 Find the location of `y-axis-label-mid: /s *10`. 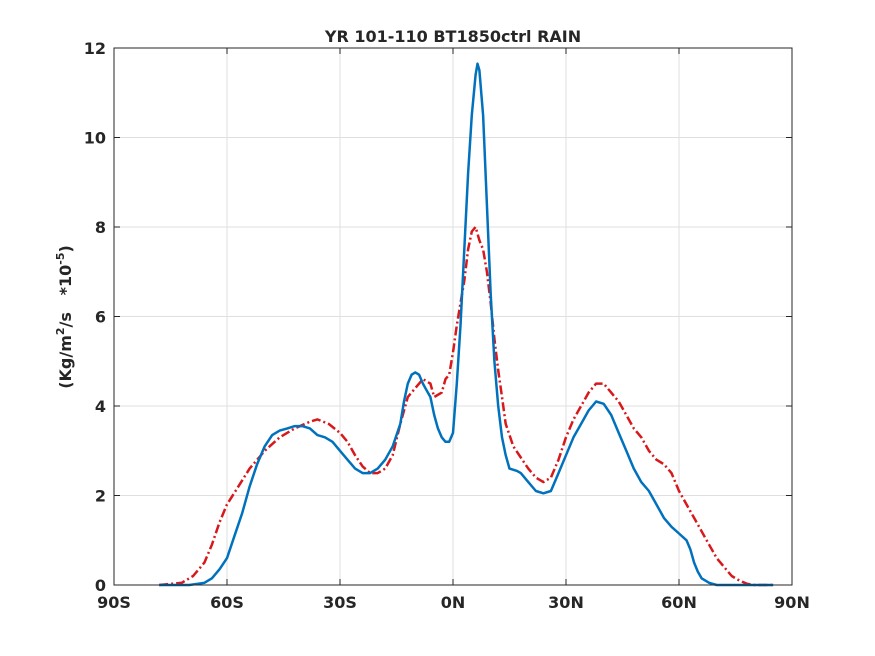

y-axis-label-mid: /s *10 is located at coordinates (65, 296).